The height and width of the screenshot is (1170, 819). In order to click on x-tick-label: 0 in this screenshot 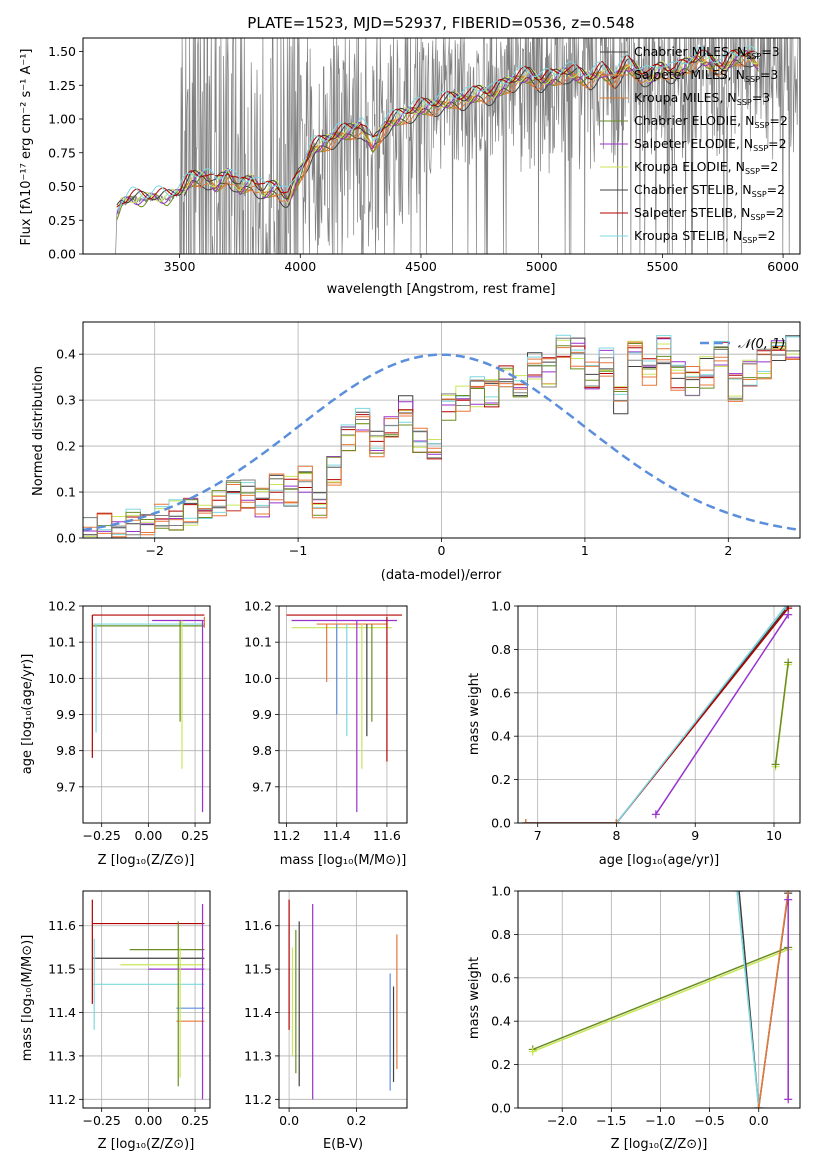, I will do `click(442, 550)`.